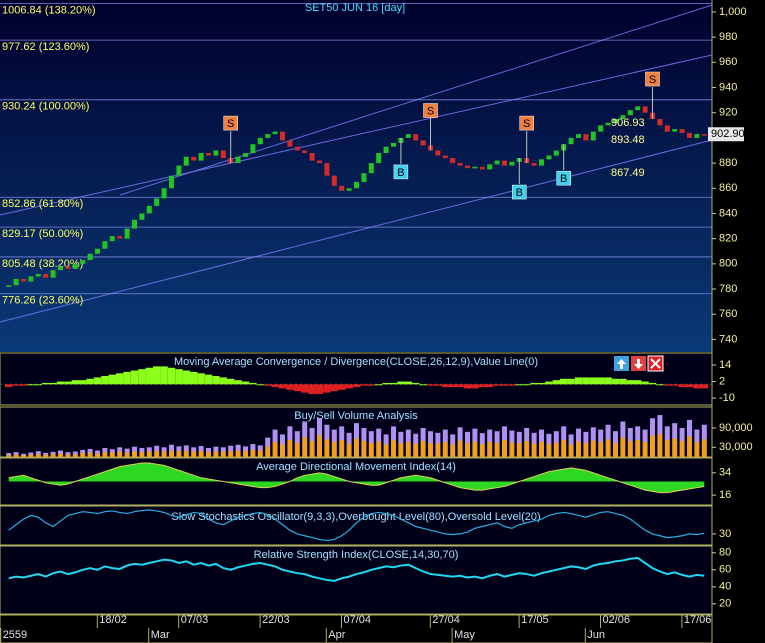 The width and height of the screenshot is (765, 643). What do you see at coordinates (596, 635) in the screenshot?
I see `month-label: Jun` at bounding box center [596, 635].